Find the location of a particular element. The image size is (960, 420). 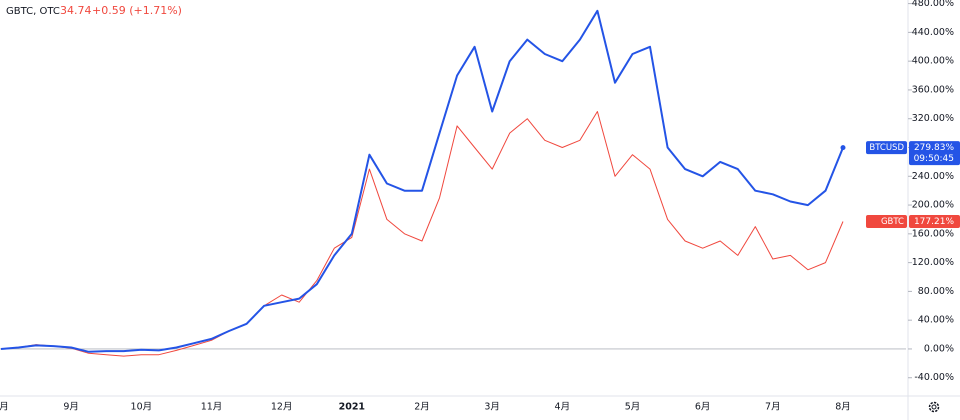

y-tick-label: 160.00% is located at coordinates (933, 233).